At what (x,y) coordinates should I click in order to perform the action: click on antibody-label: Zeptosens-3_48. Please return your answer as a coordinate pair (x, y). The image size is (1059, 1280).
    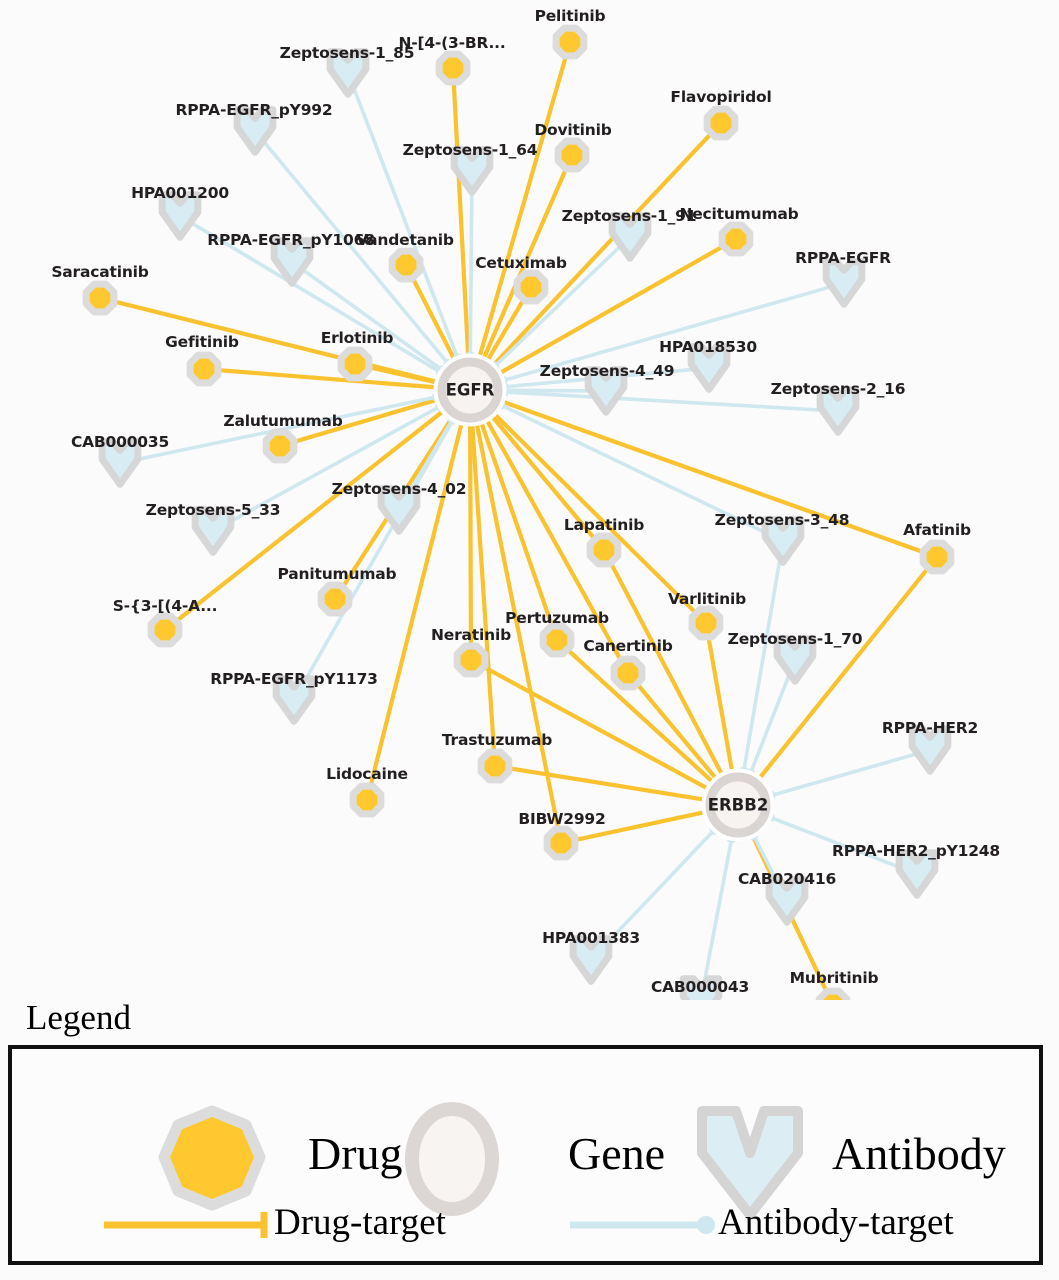
    Looking at the image, I should click on (782, 520).